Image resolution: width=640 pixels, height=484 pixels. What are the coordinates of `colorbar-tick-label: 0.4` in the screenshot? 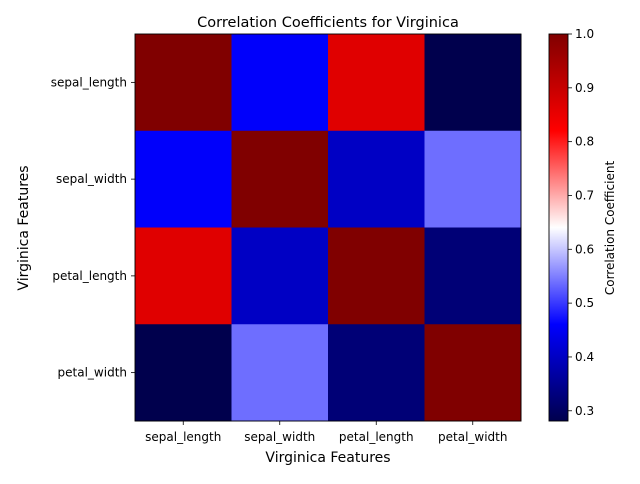 It's located at (584, 357).